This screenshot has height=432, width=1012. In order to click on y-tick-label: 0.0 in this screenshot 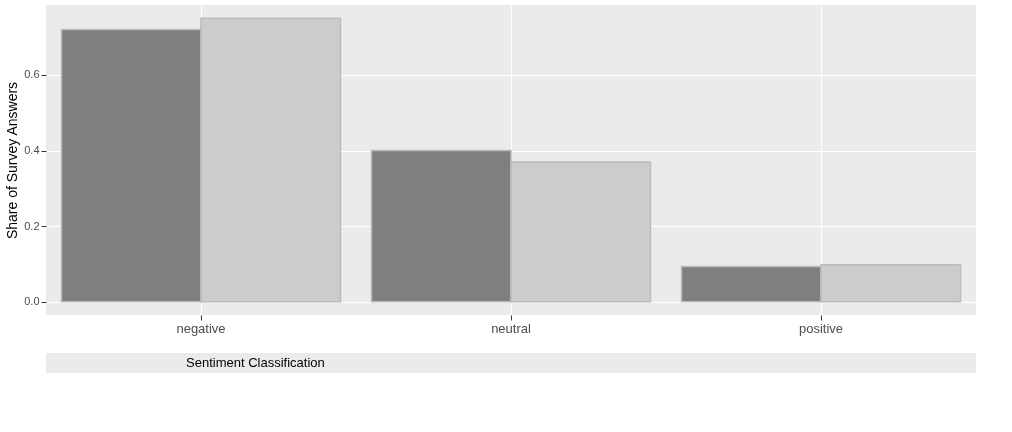, I will do `click(32, 301)`.